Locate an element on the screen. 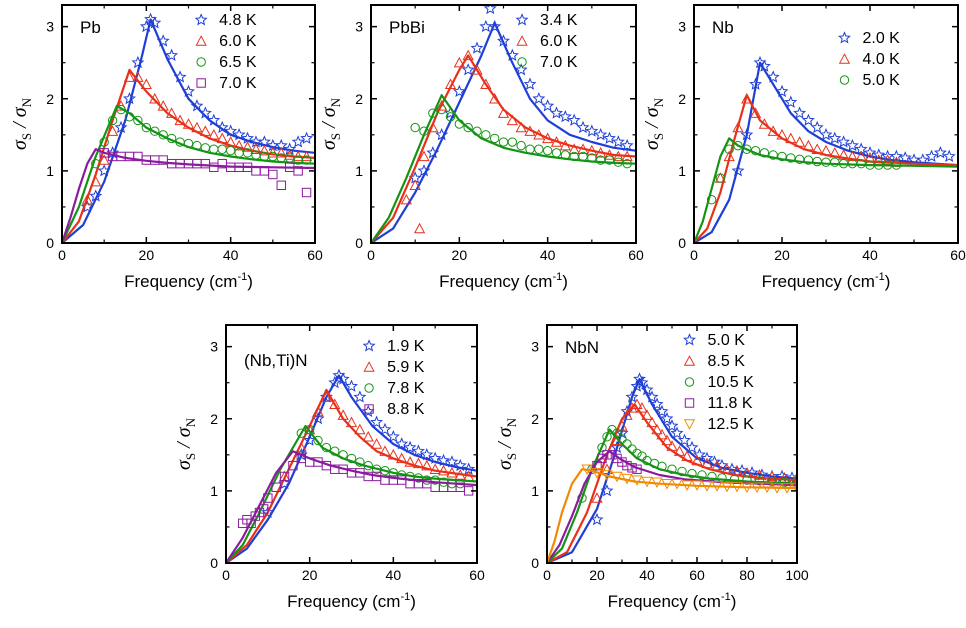  y-axis-label: σS / σN is located at coordinates (21, 123).